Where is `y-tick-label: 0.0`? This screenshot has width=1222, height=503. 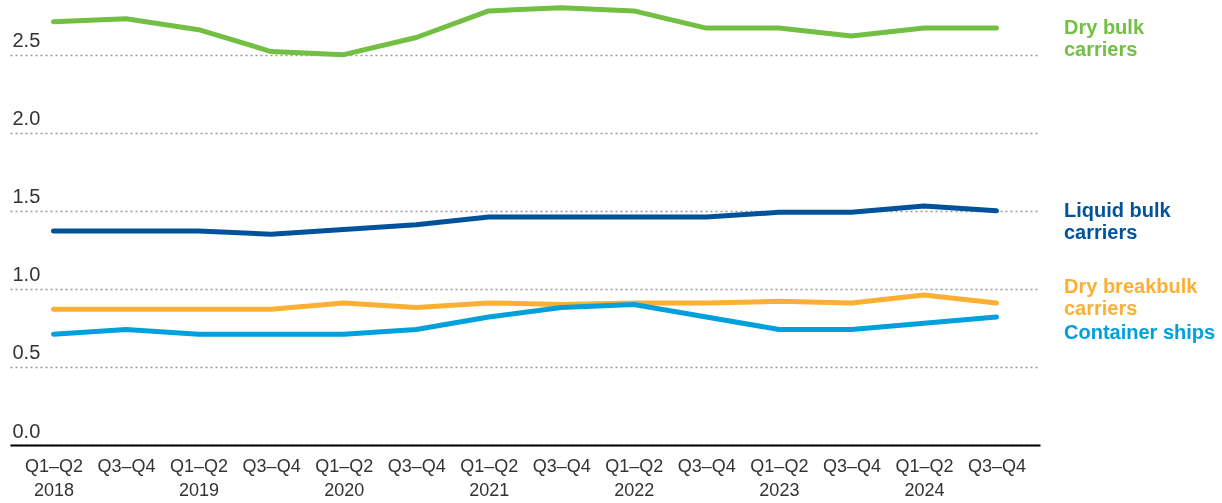 y-tick-label: 0.0 is located at coordinates (26, 430).